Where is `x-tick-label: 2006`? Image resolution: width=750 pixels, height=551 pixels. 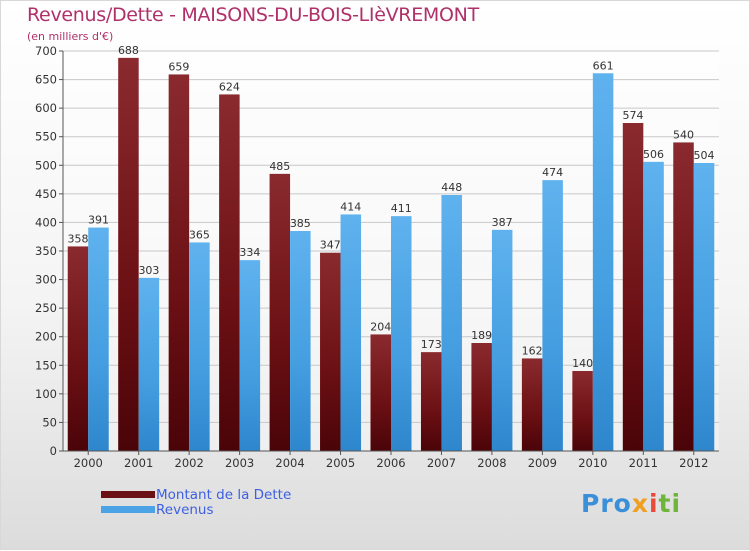 x-tick-label: 2006 is located at coordinates (390, 463).